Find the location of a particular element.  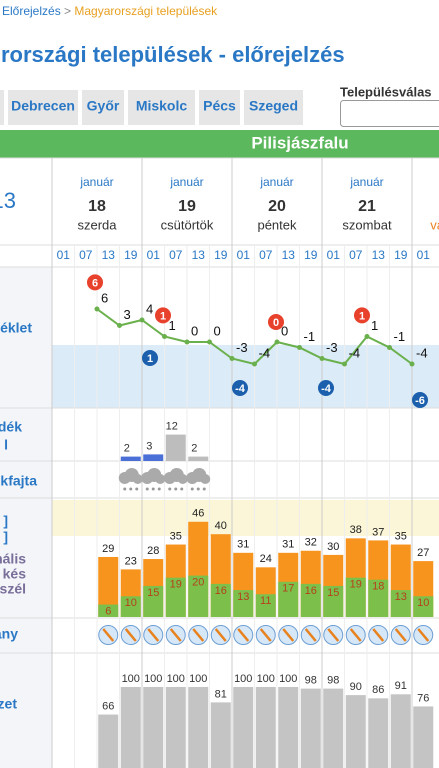

wind-label: 17 is located at coordinates (288, 589).